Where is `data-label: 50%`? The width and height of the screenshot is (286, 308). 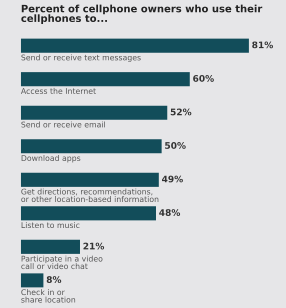
data-label: 50% is located at coordinates (175, 145).